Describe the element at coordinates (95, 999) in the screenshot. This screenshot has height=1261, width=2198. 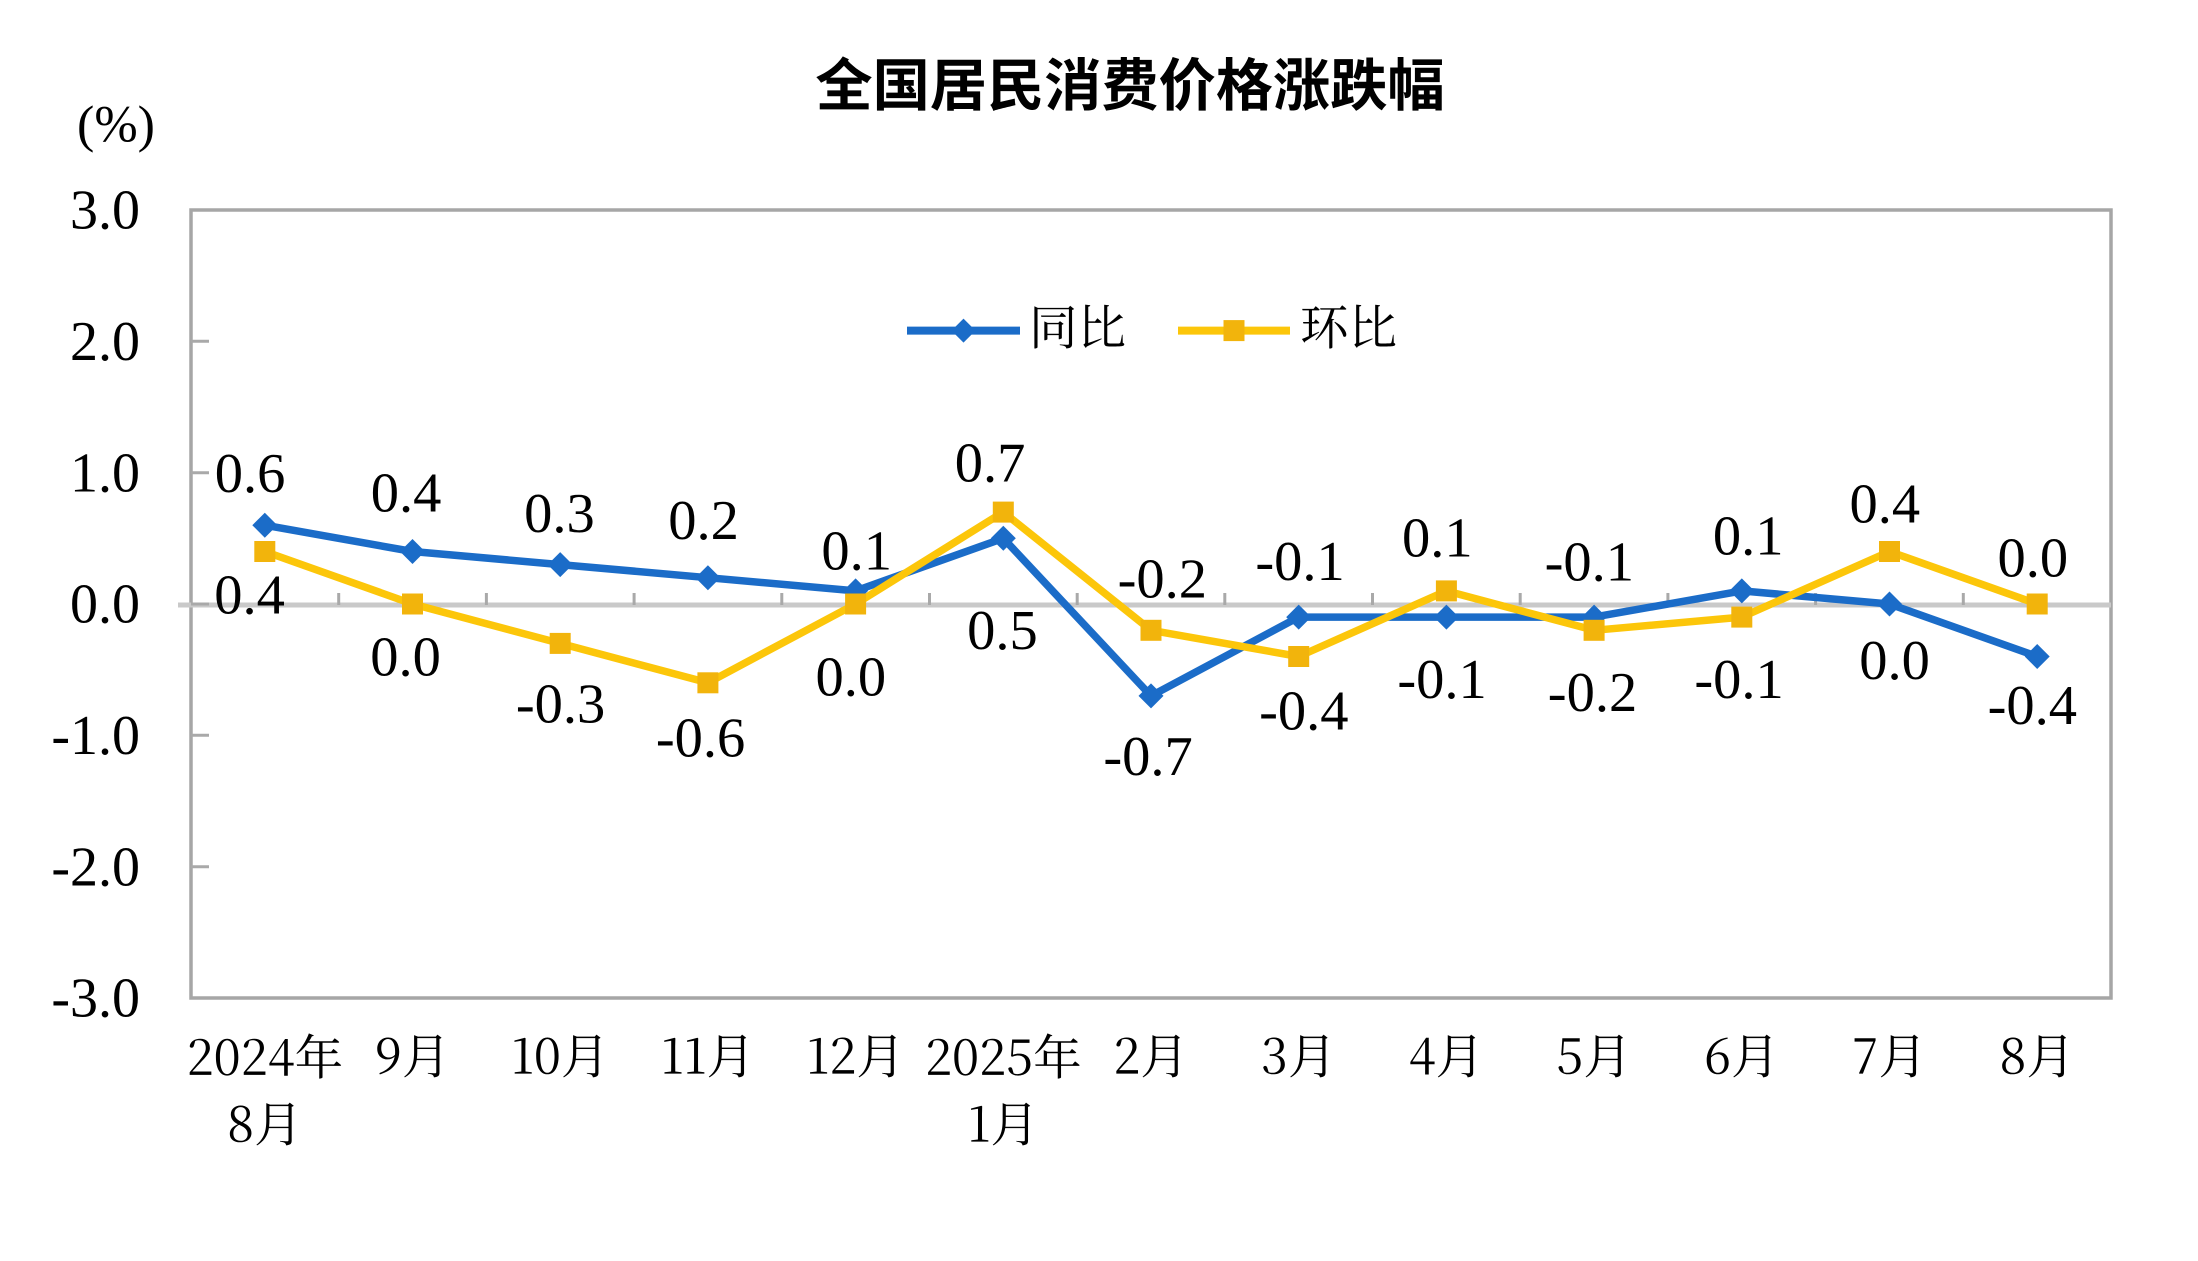
I see `svg-text: -3.0` at that location.